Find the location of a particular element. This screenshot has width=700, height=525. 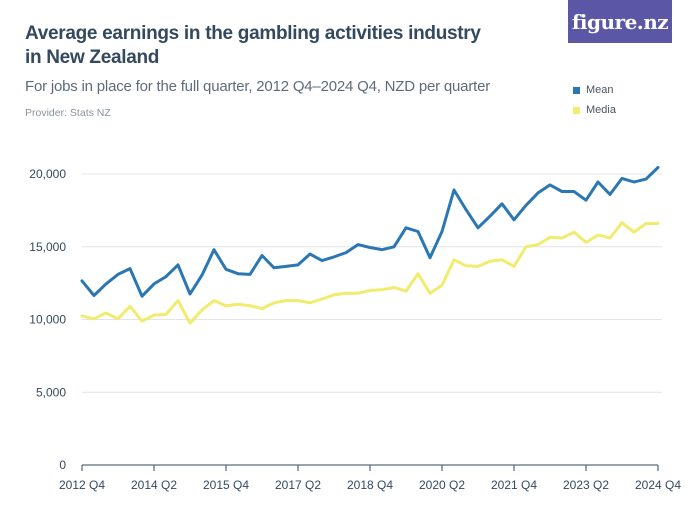

legend-item-median: Media is located at coordinates (594, 110).